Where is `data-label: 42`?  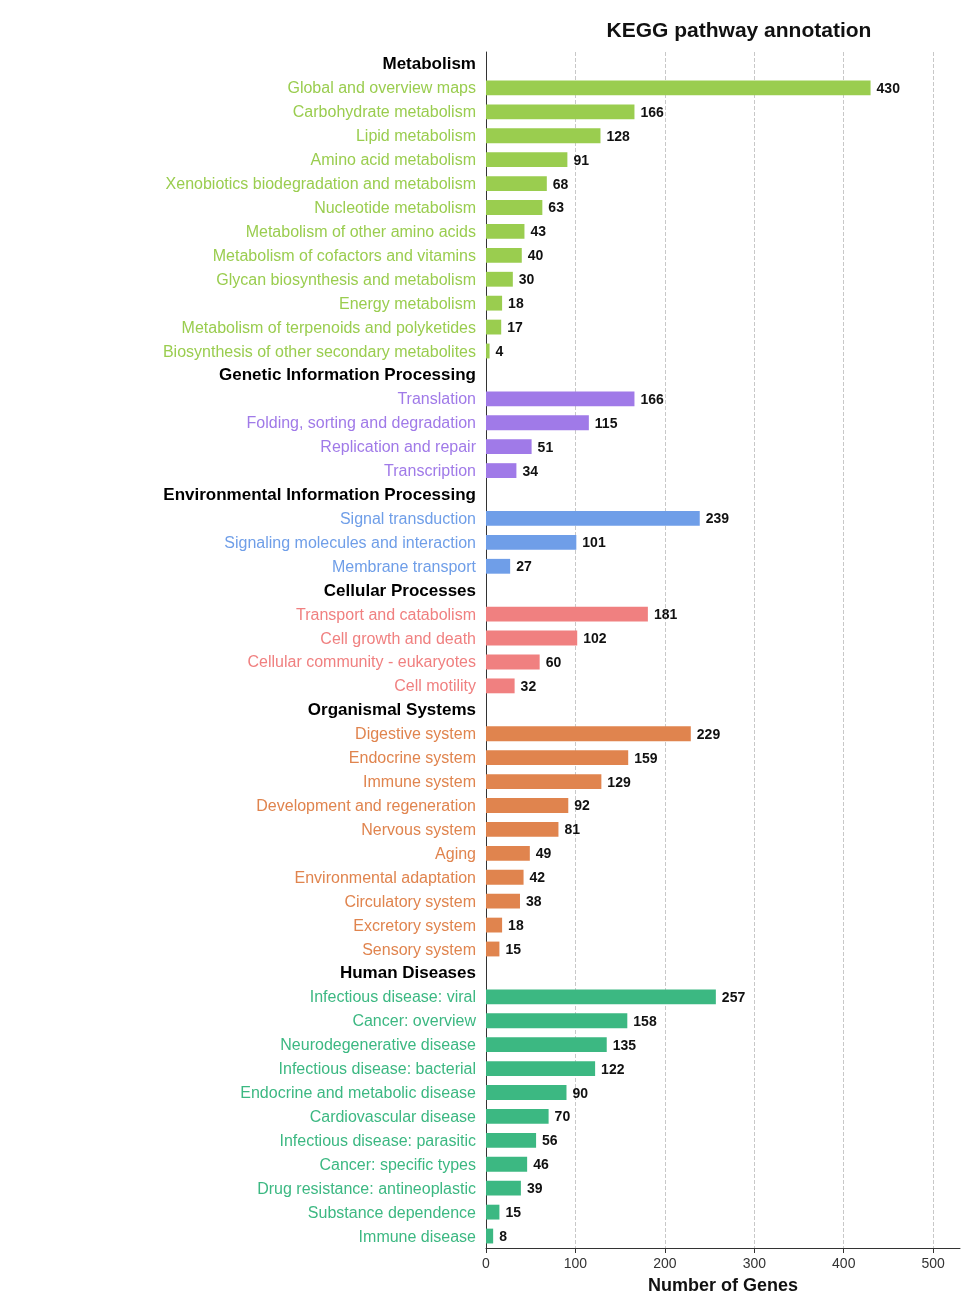 data-label: 42 is located at coordinates (537, 877).